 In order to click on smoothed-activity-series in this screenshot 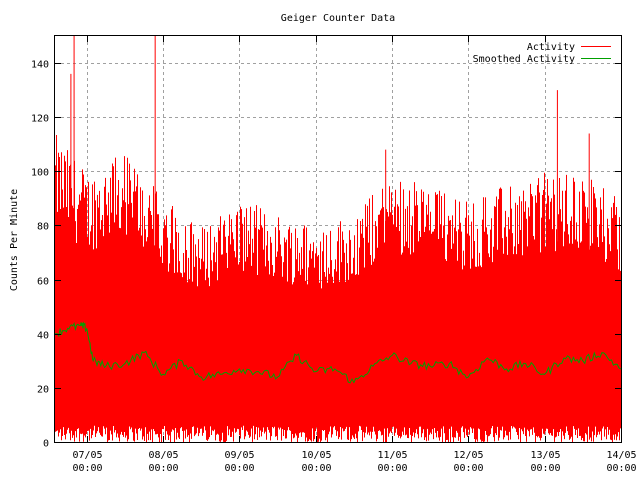, I will do `click(338, 352)`.